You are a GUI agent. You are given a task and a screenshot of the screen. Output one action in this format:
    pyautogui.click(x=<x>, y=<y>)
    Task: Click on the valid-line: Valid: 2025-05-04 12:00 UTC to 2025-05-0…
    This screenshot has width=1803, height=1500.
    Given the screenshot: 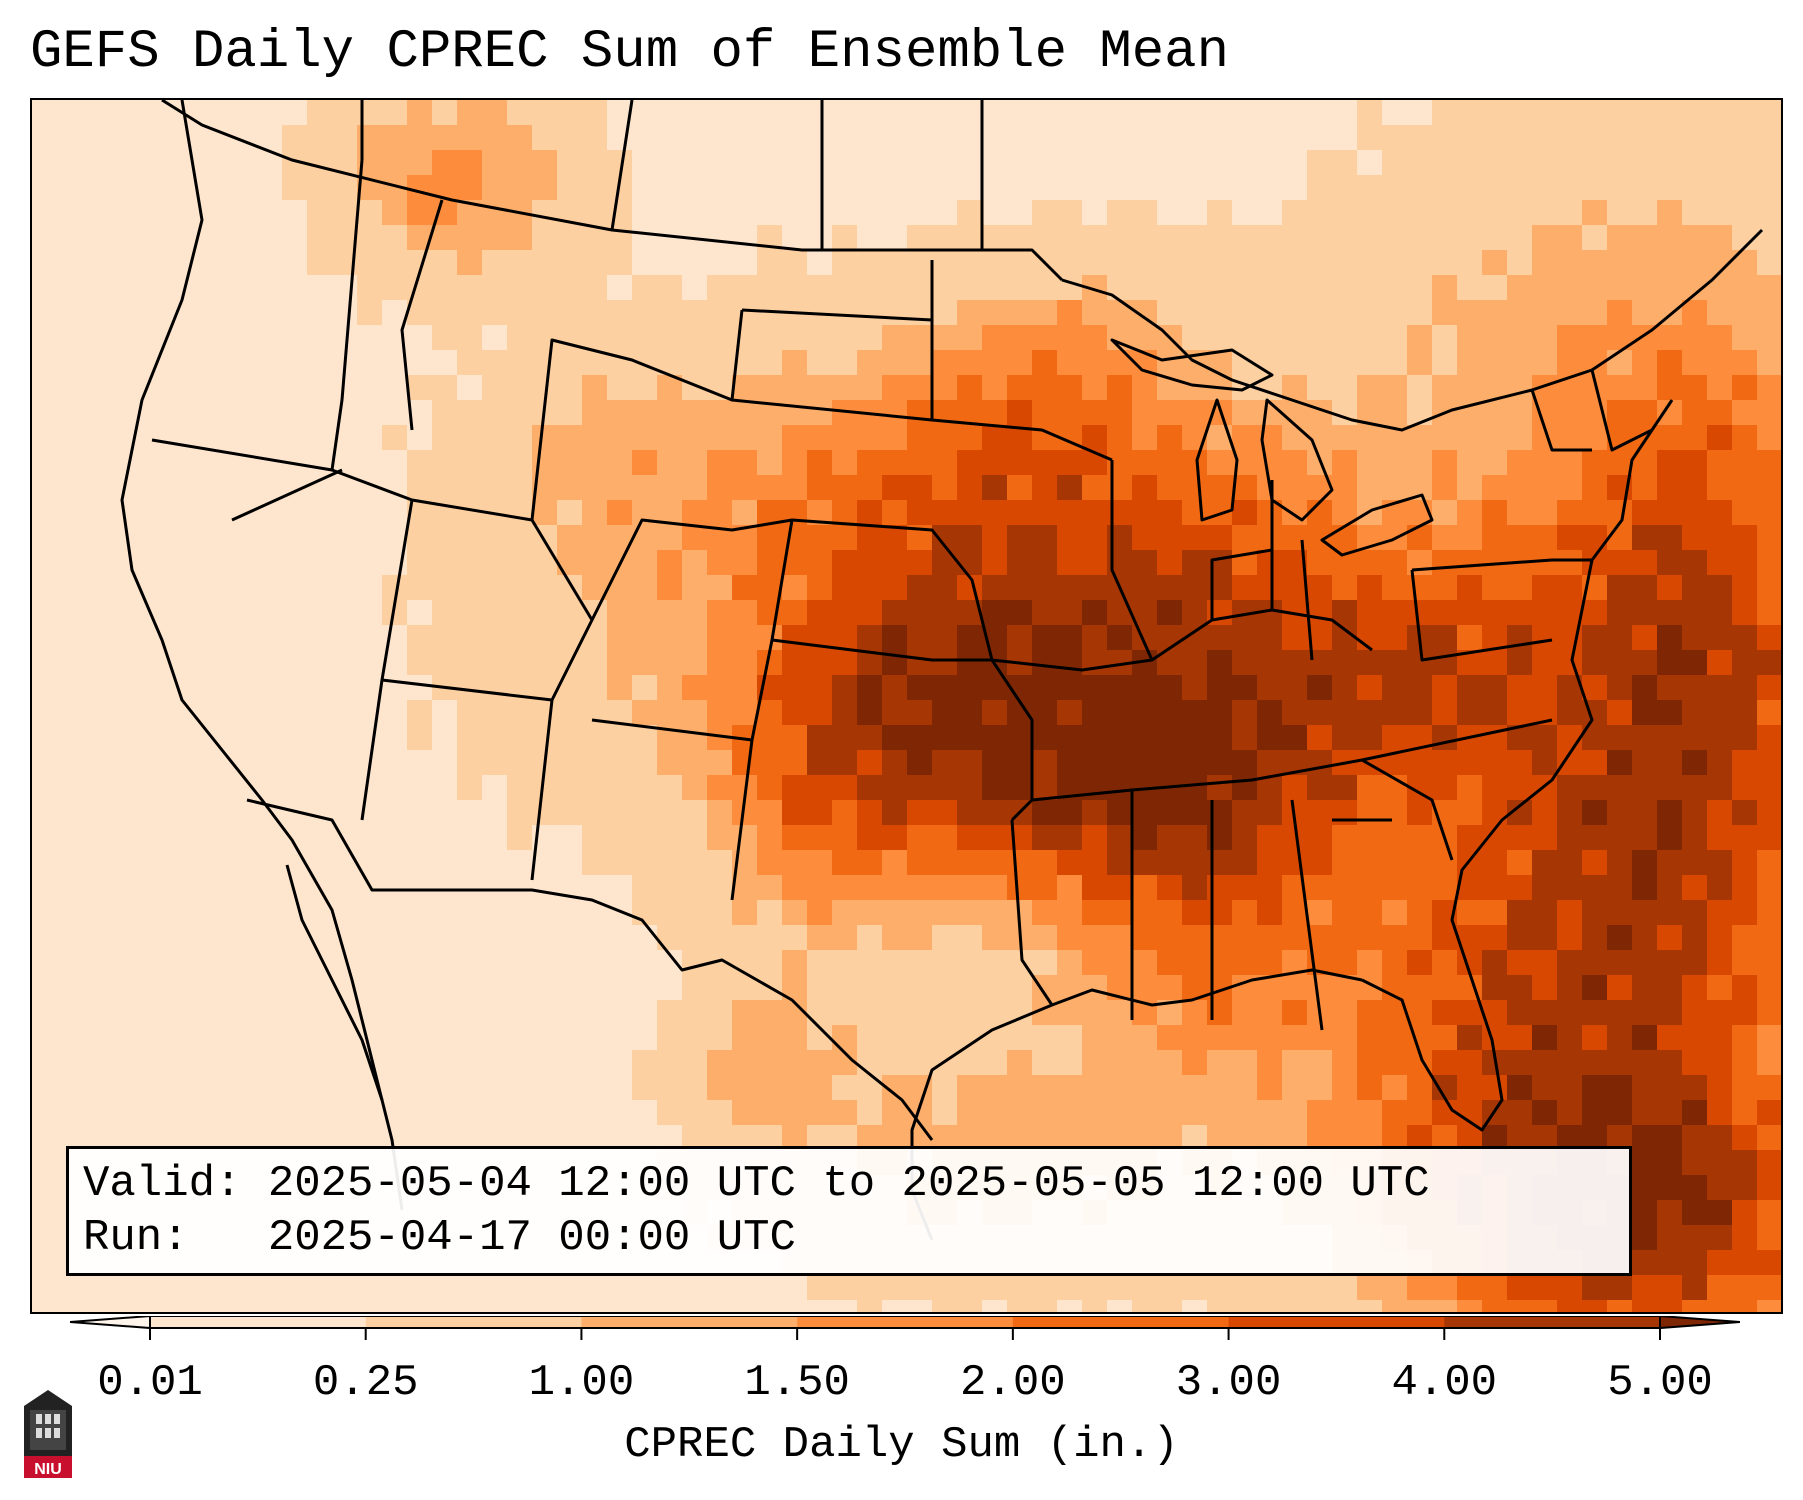 What is the action you would take?
    pyautogui.click(x=849, y=1184)
    